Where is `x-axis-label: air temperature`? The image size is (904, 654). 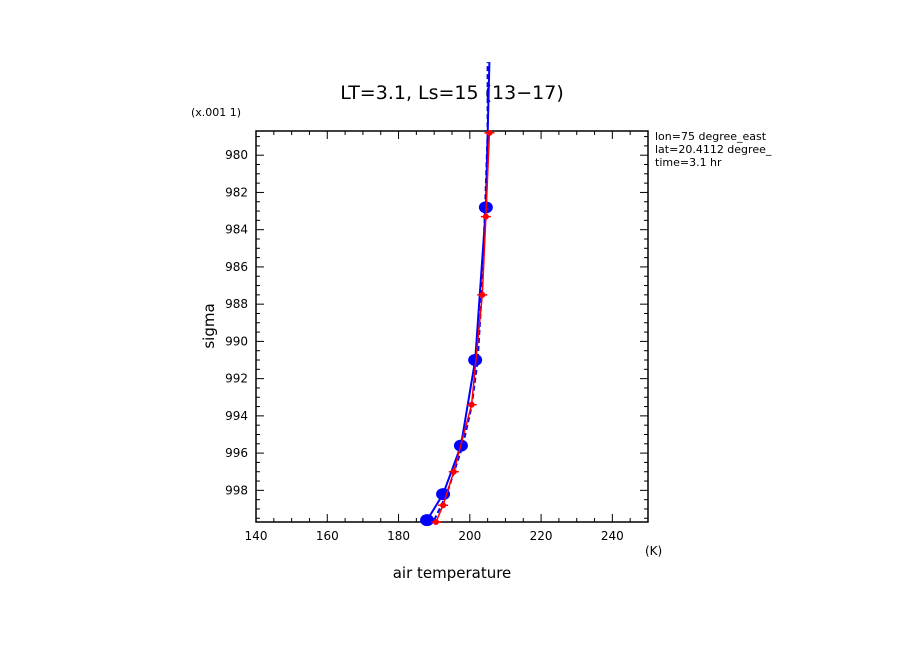
x-axis-label: air temperature is located at coordinates (452, 573).